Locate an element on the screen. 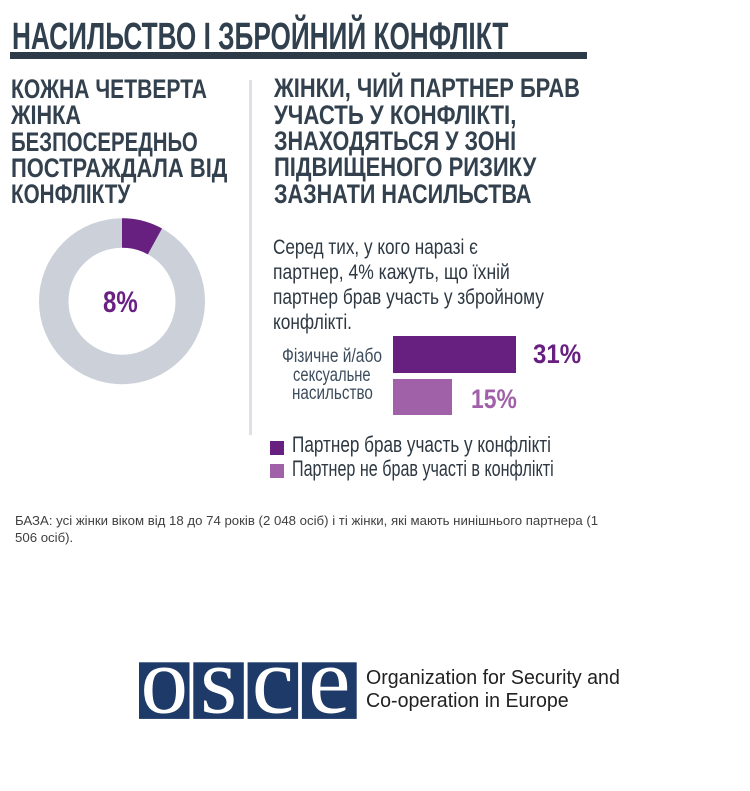 This screenshot has width=750, height=791. svg-text: e is located at coordinates (329, 681).